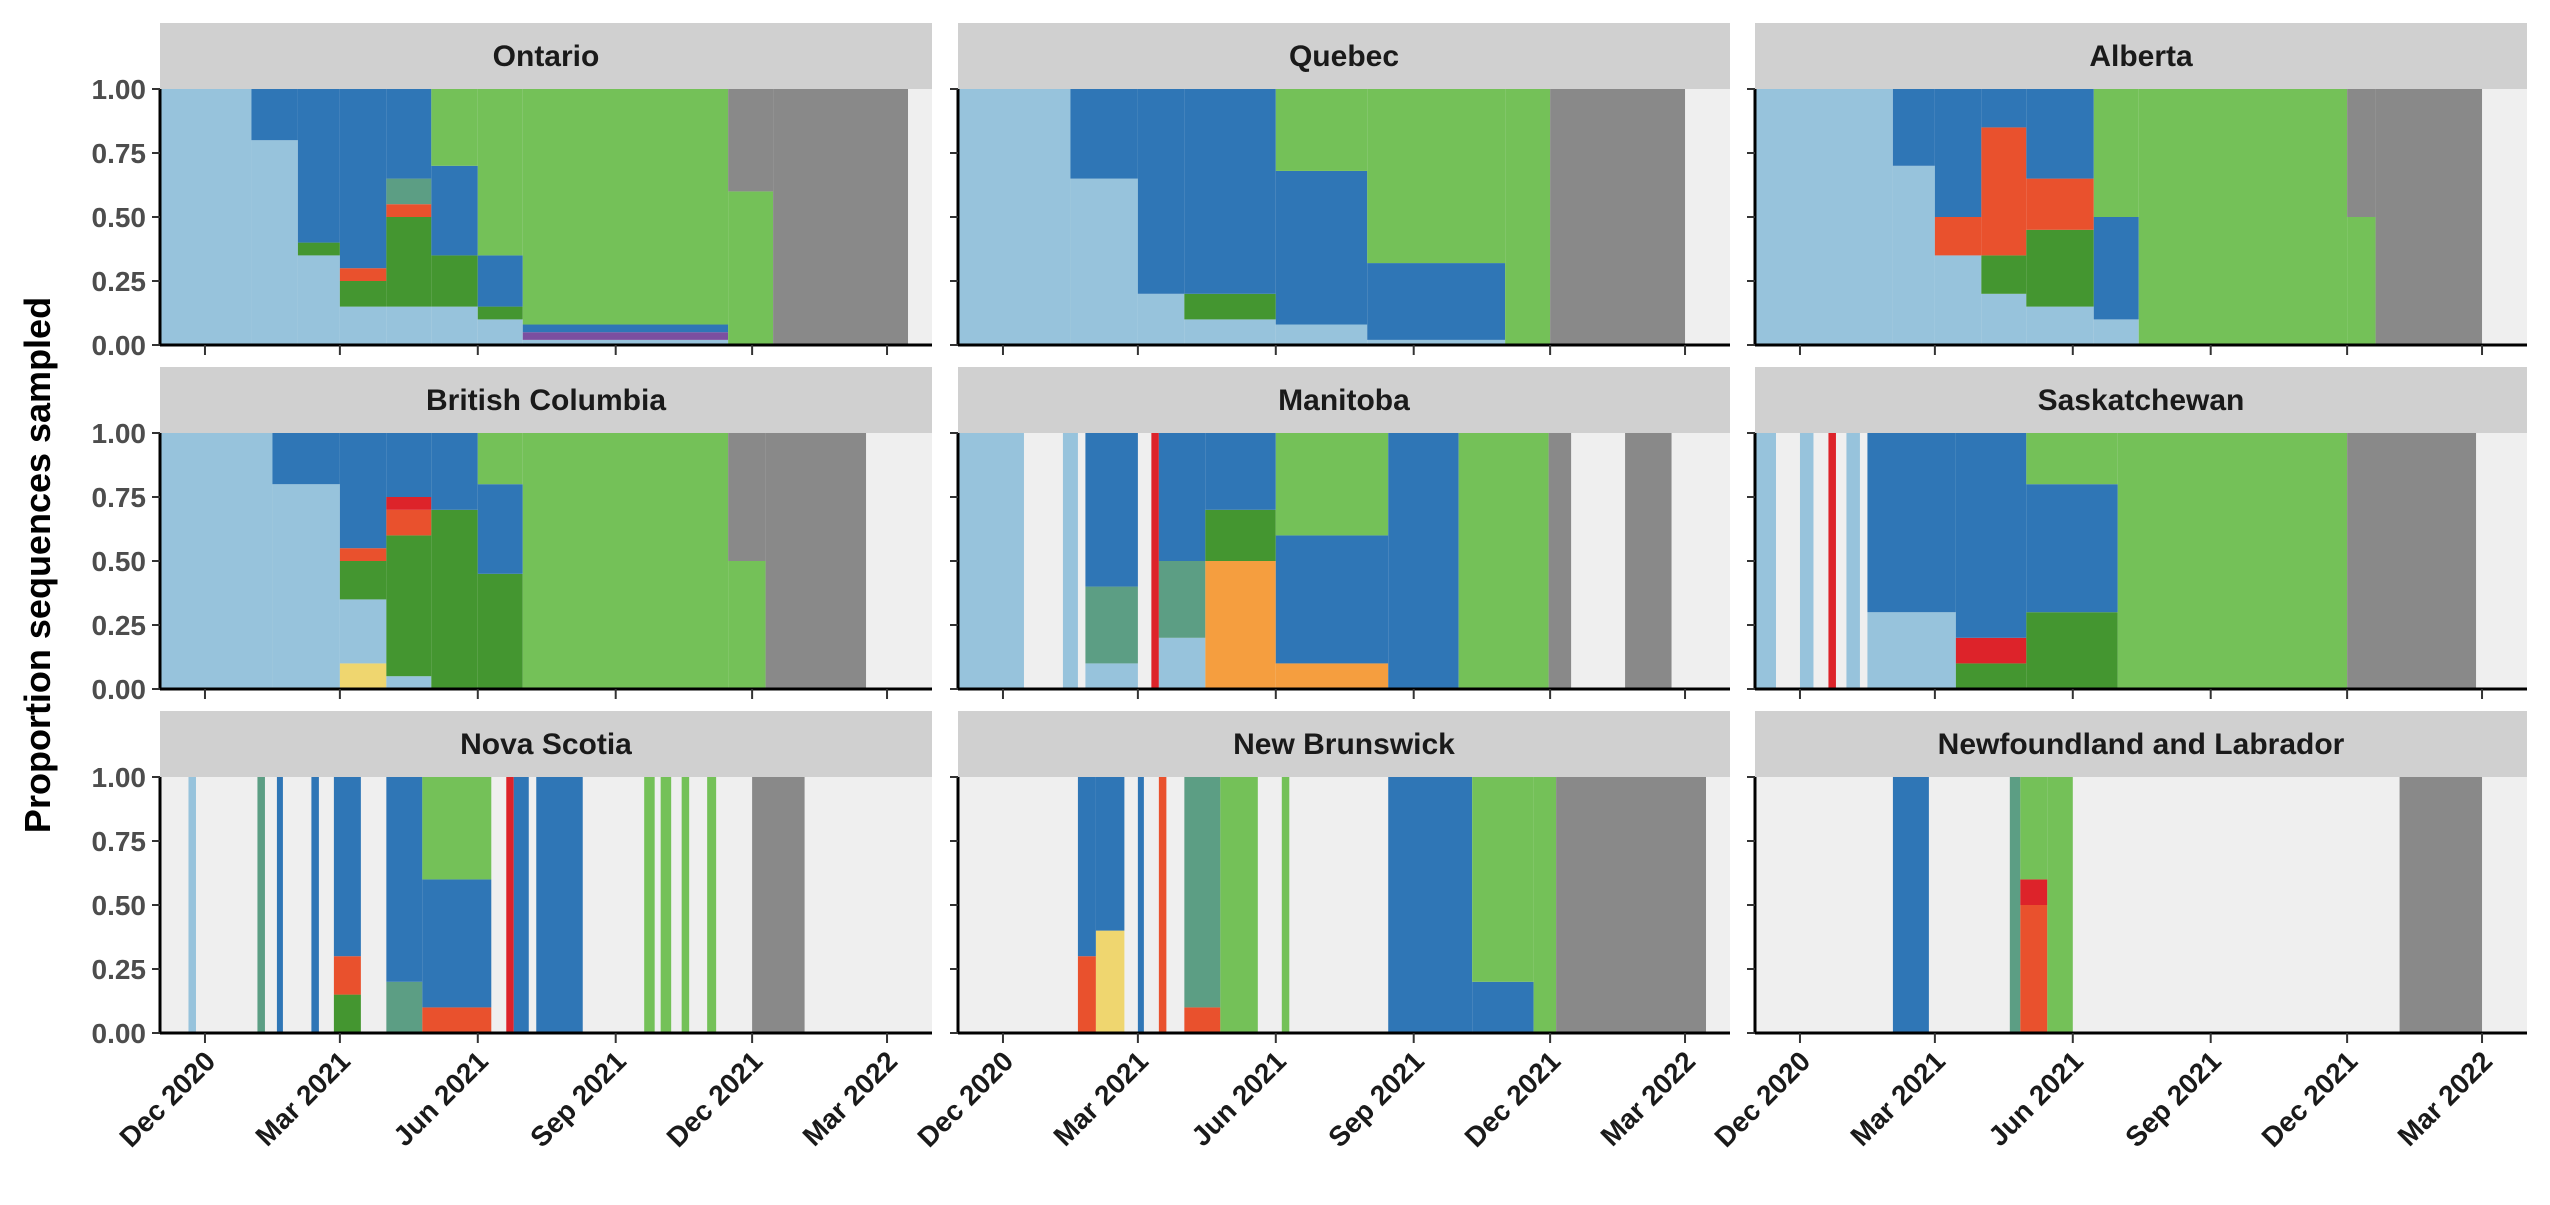 The image size is (2550, 1205). I want to click on panel-title: Quebec, so click(1344, 56).